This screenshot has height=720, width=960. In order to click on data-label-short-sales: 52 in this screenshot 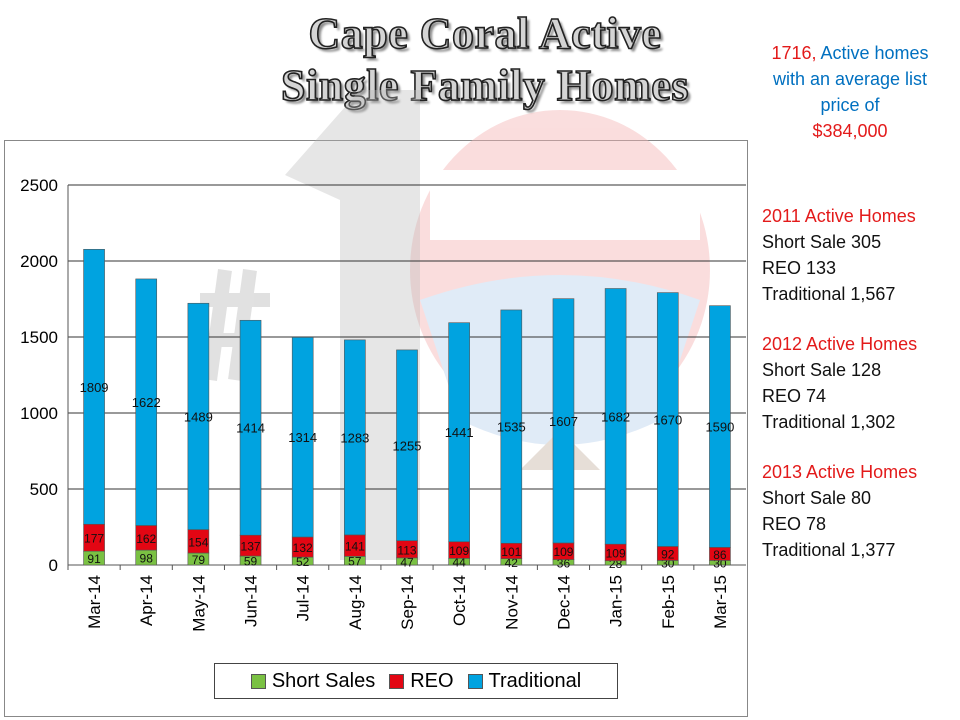, I will do `click(303, 562)`.